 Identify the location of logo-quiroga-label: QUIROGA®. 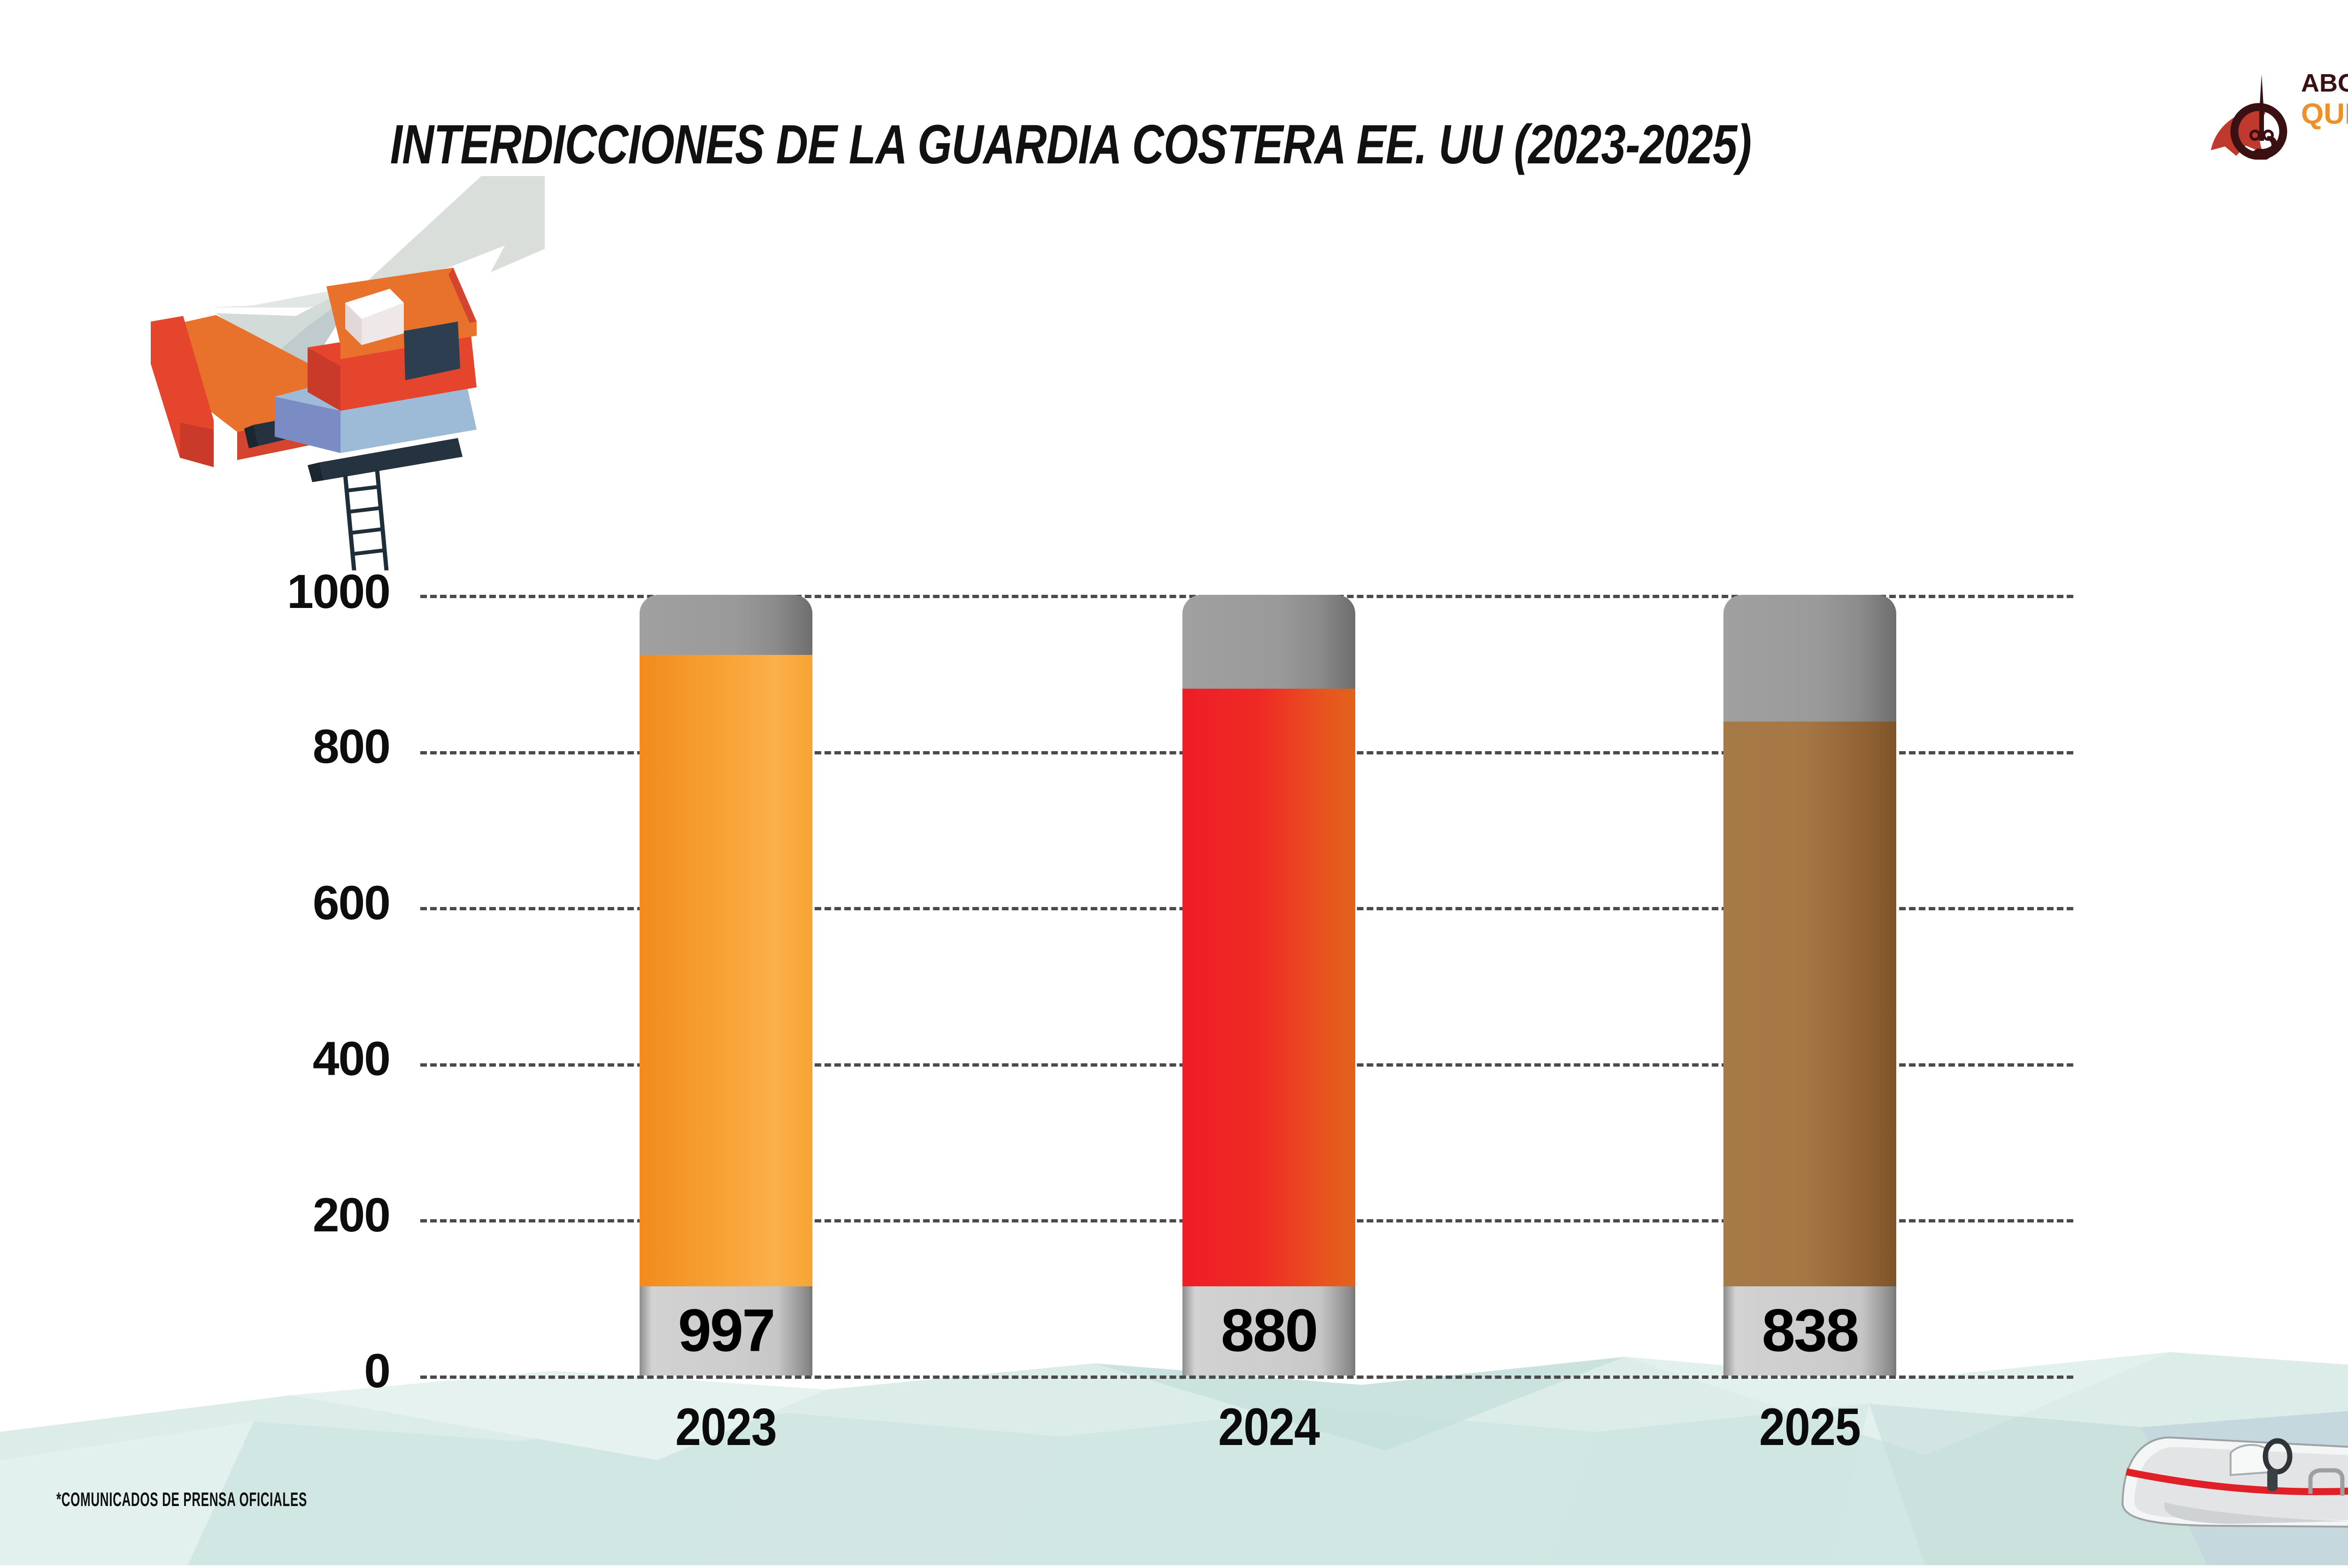
(2324, 113).